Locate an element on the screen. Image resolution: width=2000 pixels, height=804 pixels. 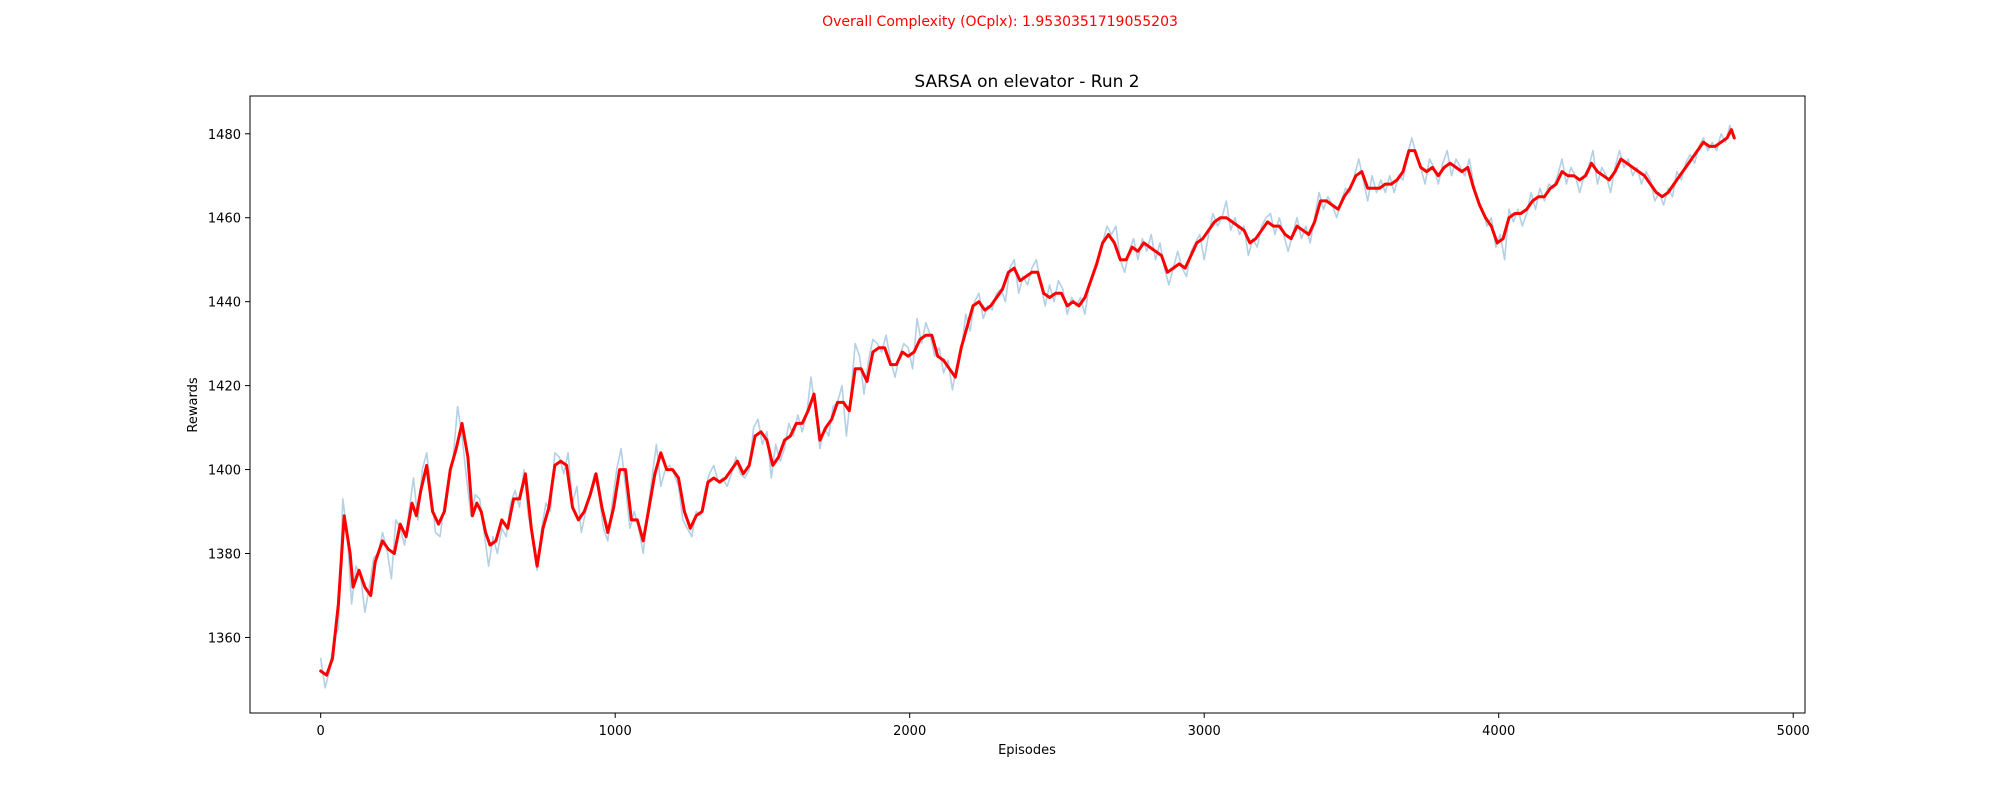
y-tick-label: 1400 is located at coordinates (224, 471).